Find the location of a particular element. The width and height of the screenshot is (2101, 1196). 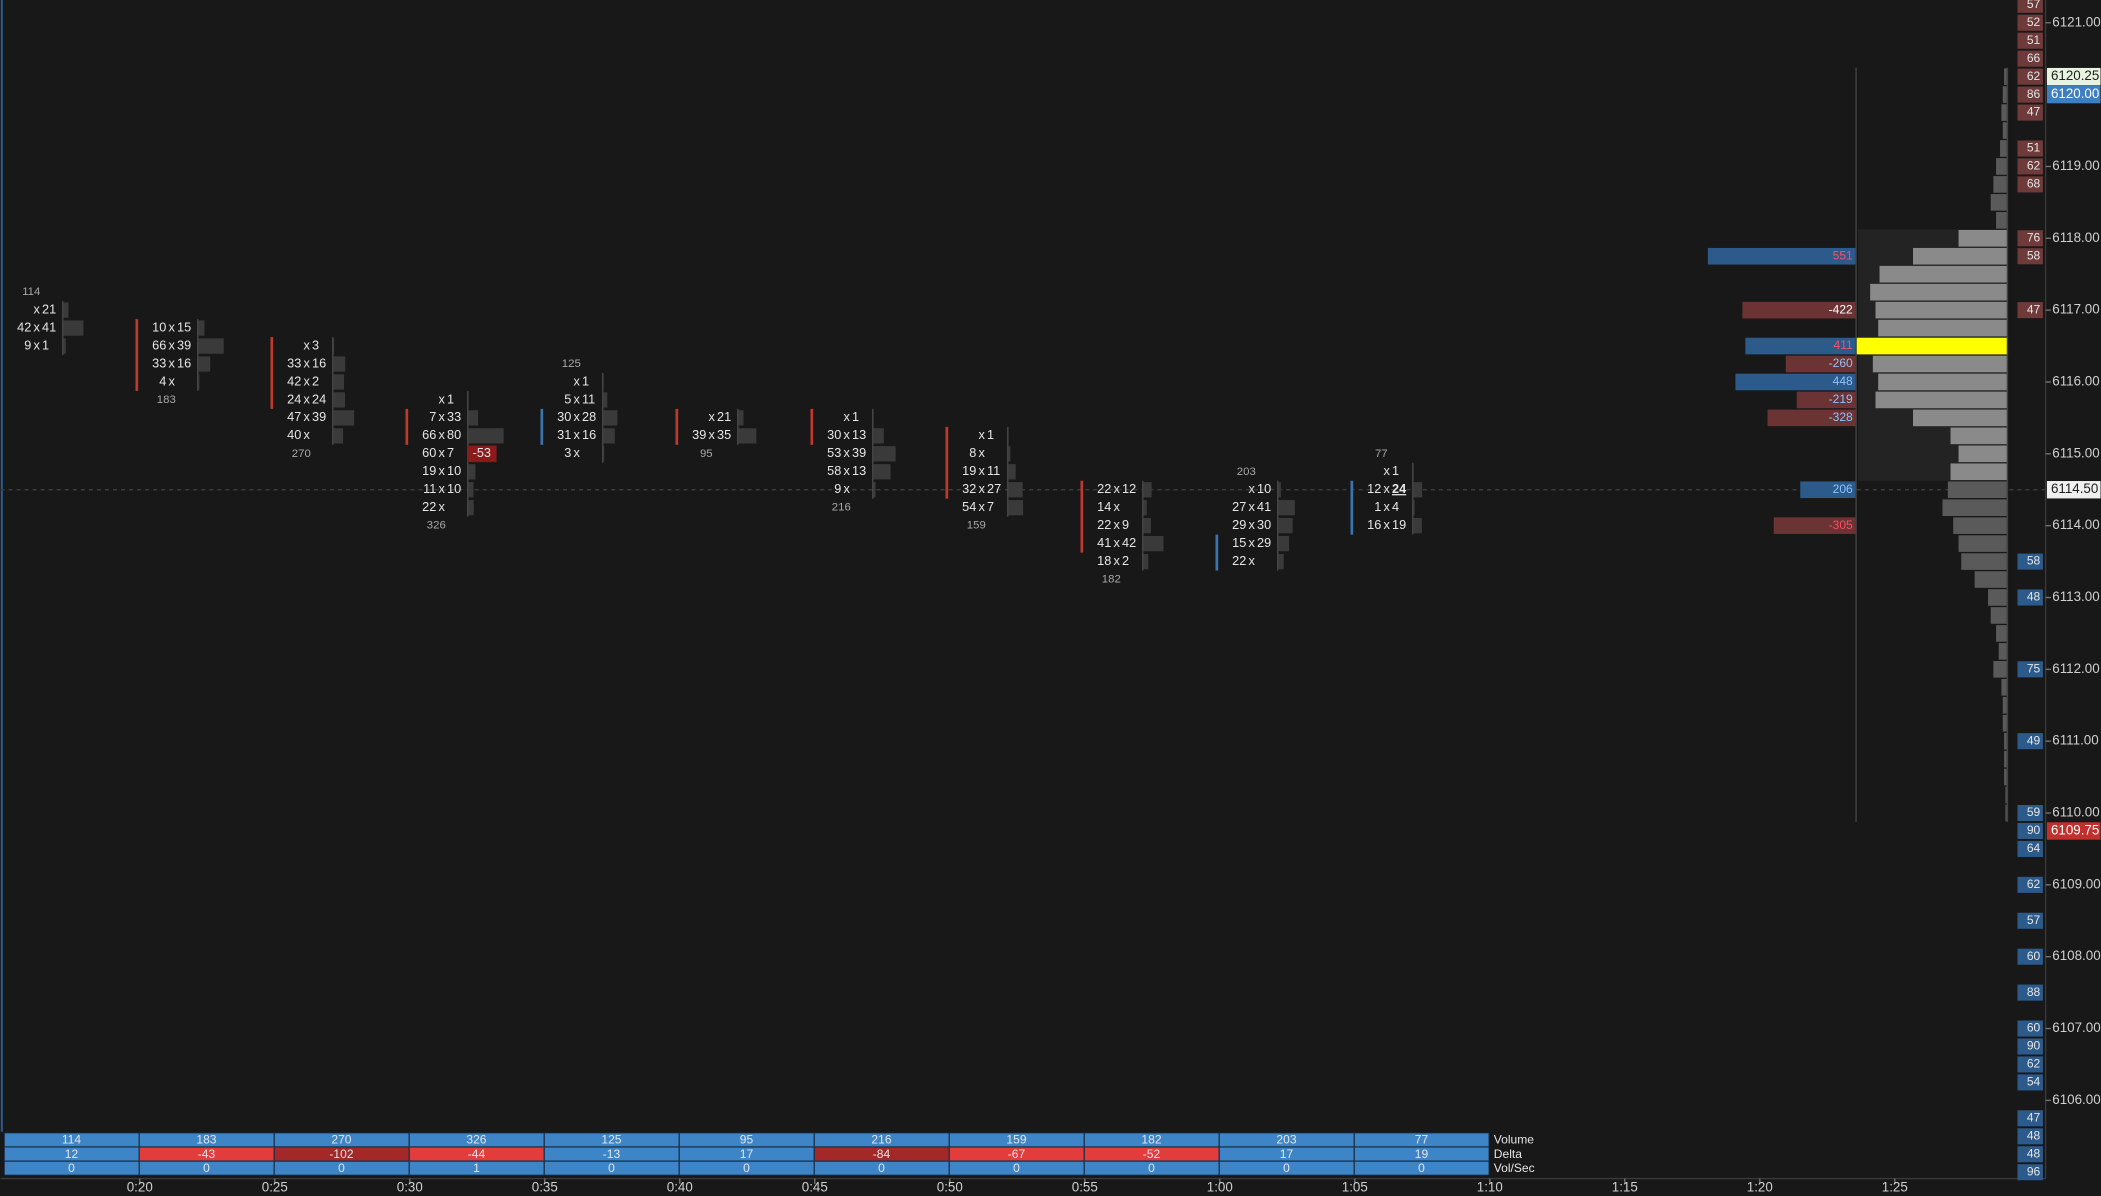

summary-value: 125 is located at coordinates (611, 1140).